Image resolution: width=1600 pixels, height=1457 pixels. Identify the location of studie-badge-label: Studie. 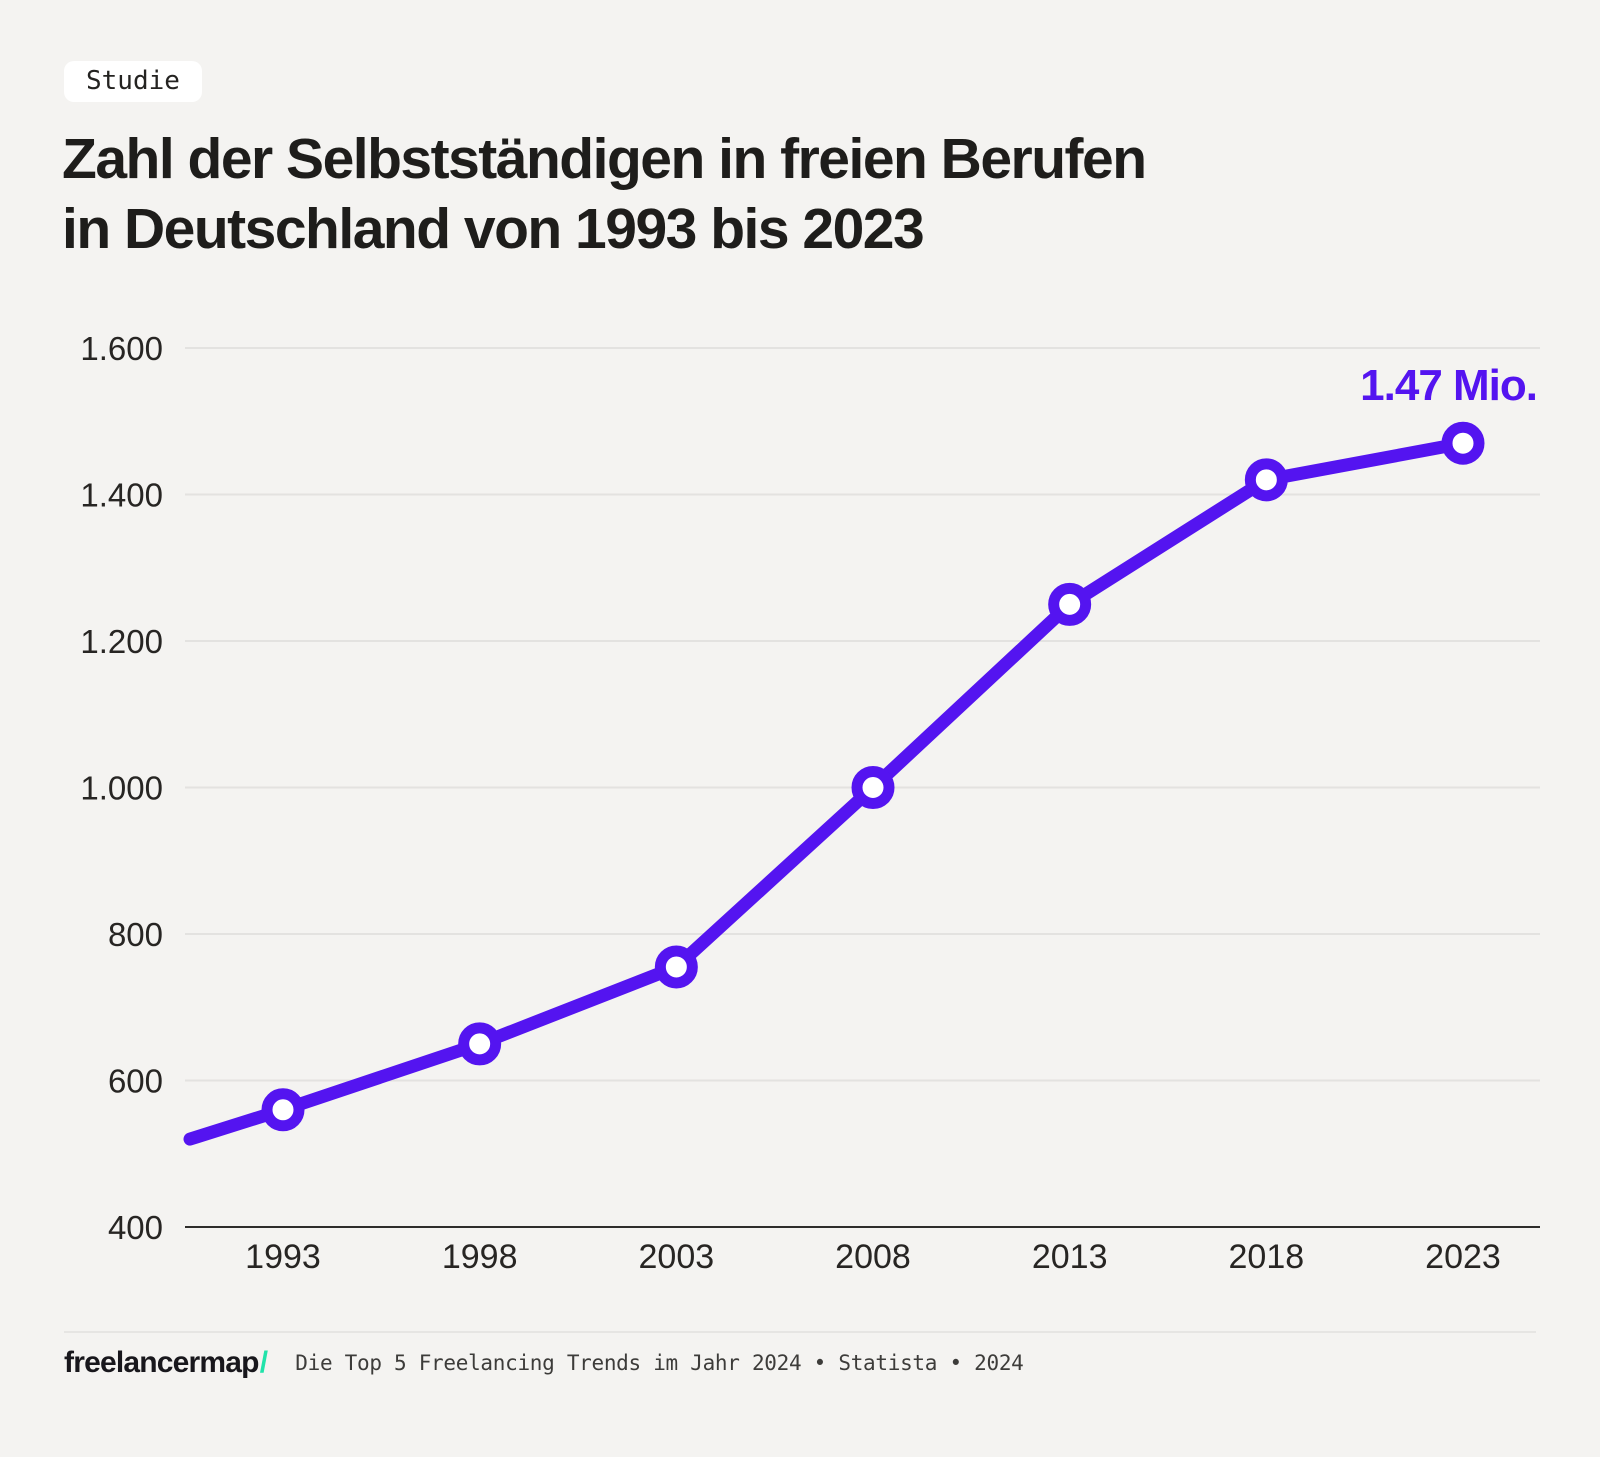
(133, 81).